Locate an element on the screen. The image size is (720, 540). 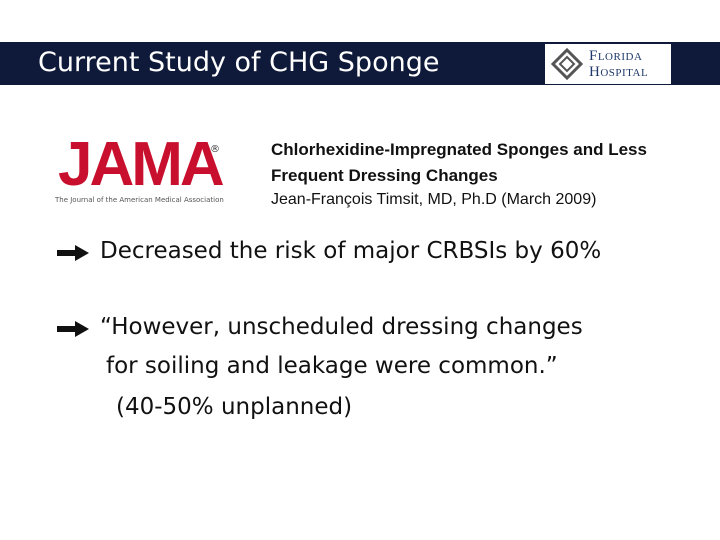
slide-title: Current Study of CHG Sponge is located at coordinates (239, 62).